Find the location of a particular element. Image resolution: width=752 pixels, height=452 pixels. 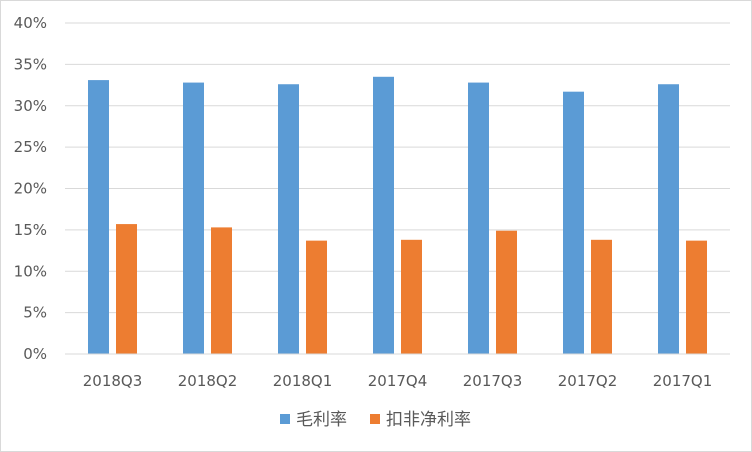

bar-net-margin-2017Q2 is located at coordinates (601, 296).